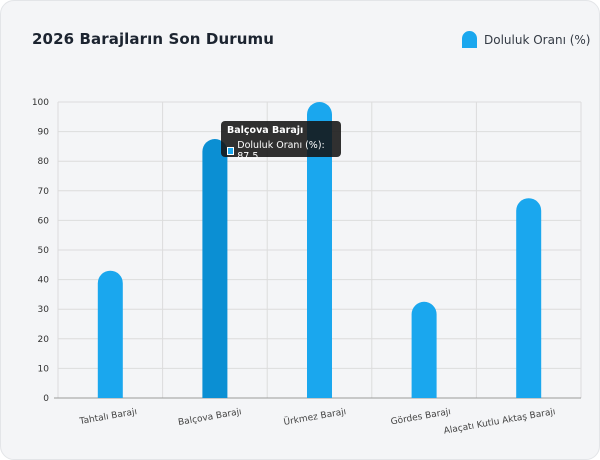 Image resolution: width=600 pixels, height=460 pixels. What do you see at coordinates (421, 417) in the screenshot?
I see `x-tick-label: Gördes Barajı` at bounding box center [421, 417].